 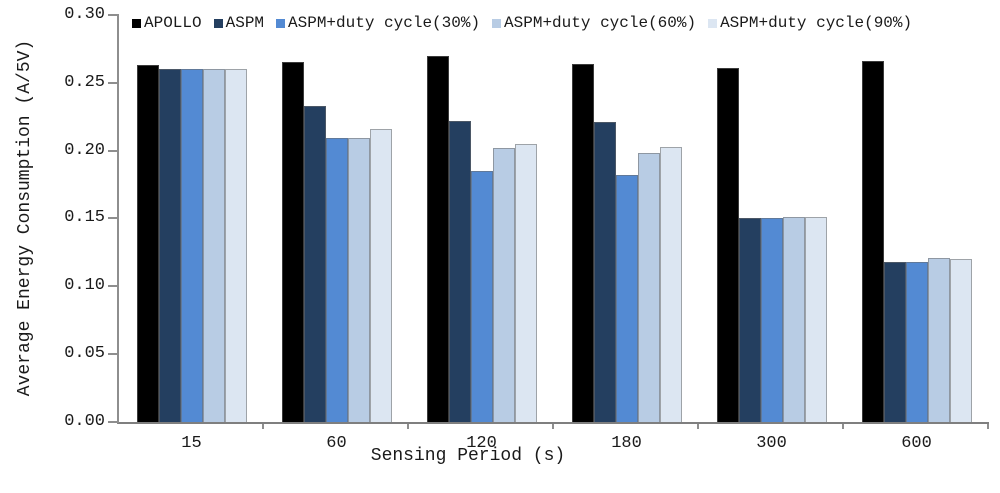 I want to click on legend-item: ASPM, so click(x=239, y=23).